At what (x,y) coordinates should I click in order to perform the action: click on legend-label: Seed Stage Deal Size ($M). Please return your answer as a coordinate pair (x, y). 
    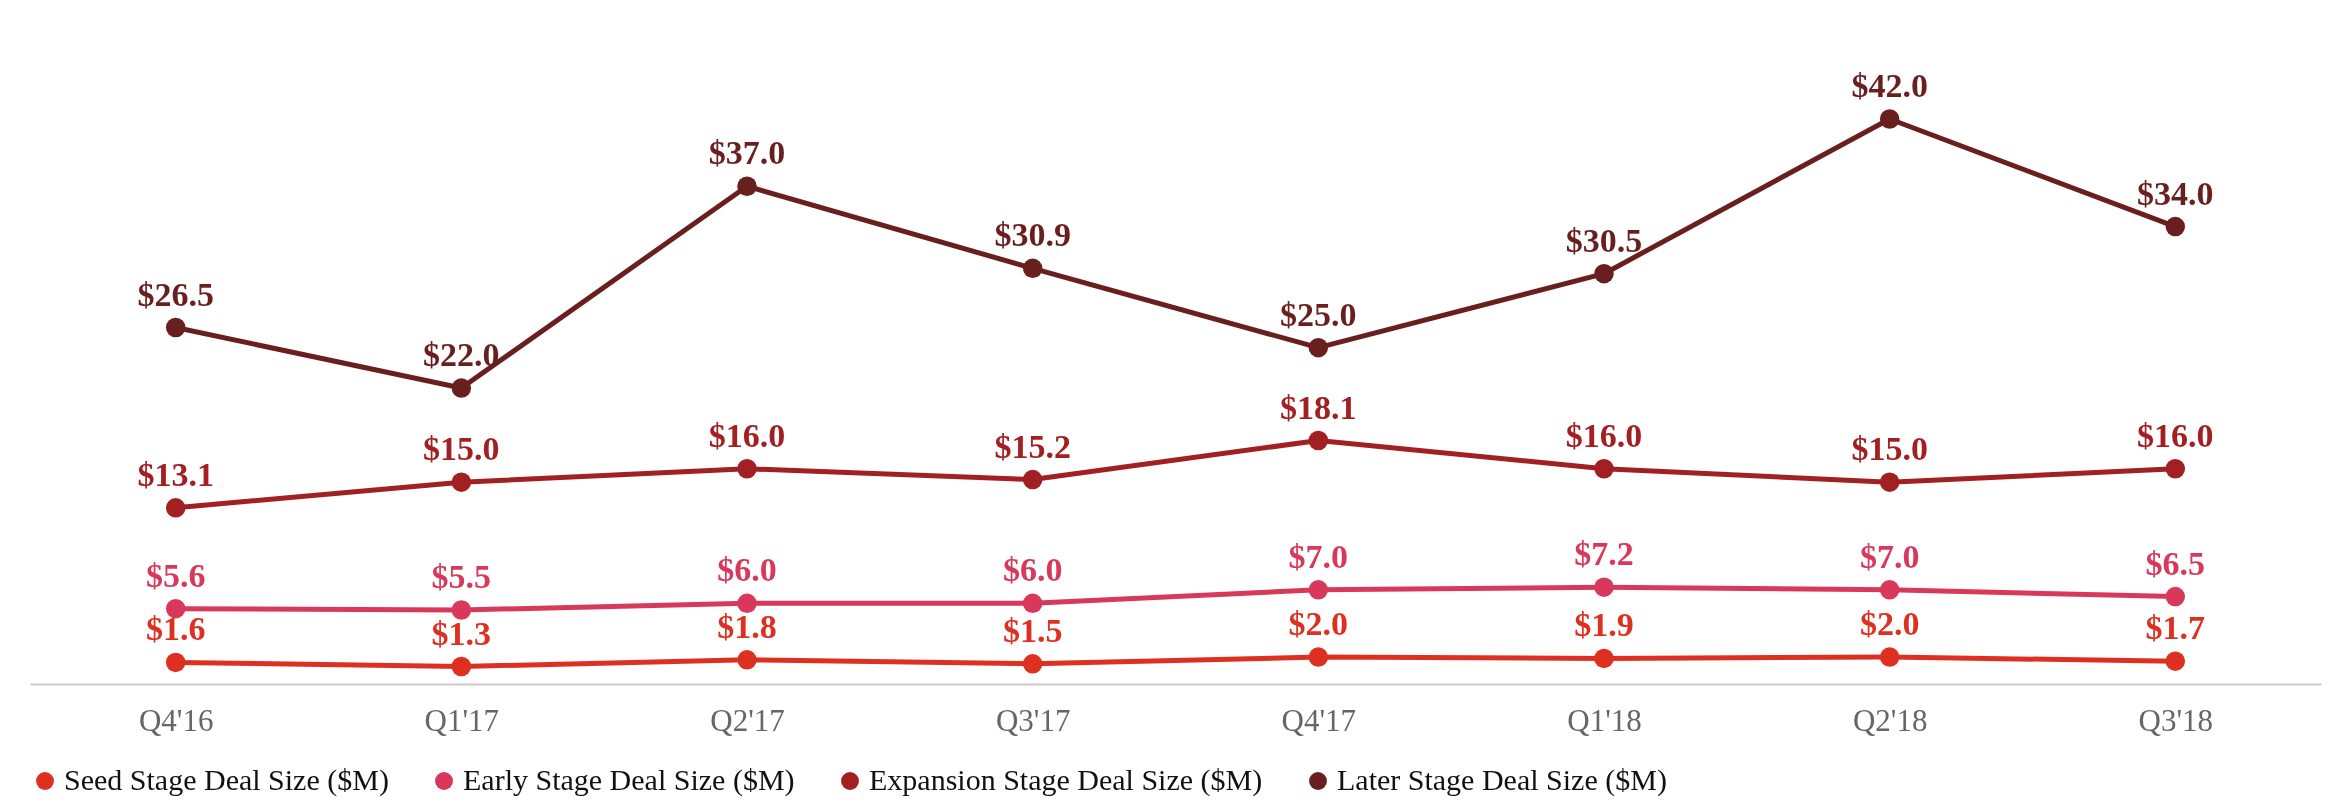
    Looking at the image, I should click on (226, 780).